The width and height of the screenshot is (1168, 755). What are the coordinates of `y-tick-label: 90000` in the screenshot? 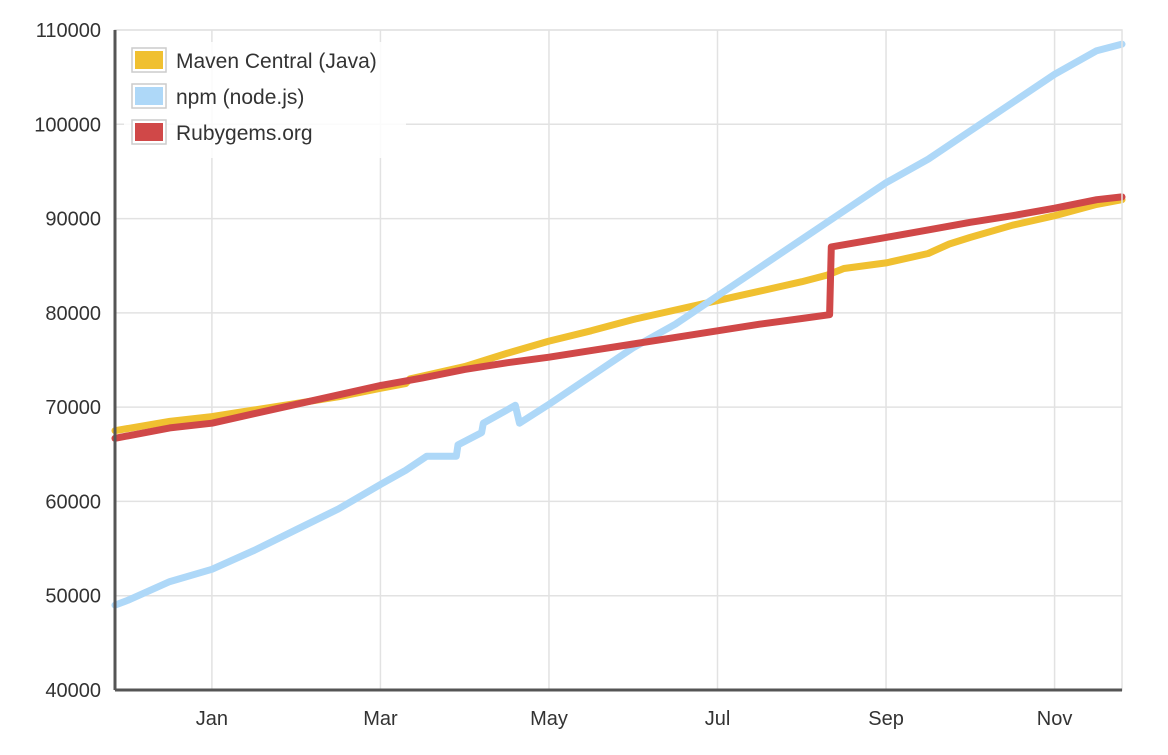 It's located at (73, 220).